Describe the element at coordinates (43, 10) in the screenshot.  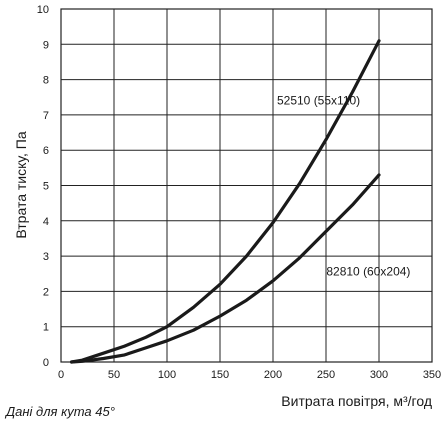
I see `y-tick-label: 10` at that location.